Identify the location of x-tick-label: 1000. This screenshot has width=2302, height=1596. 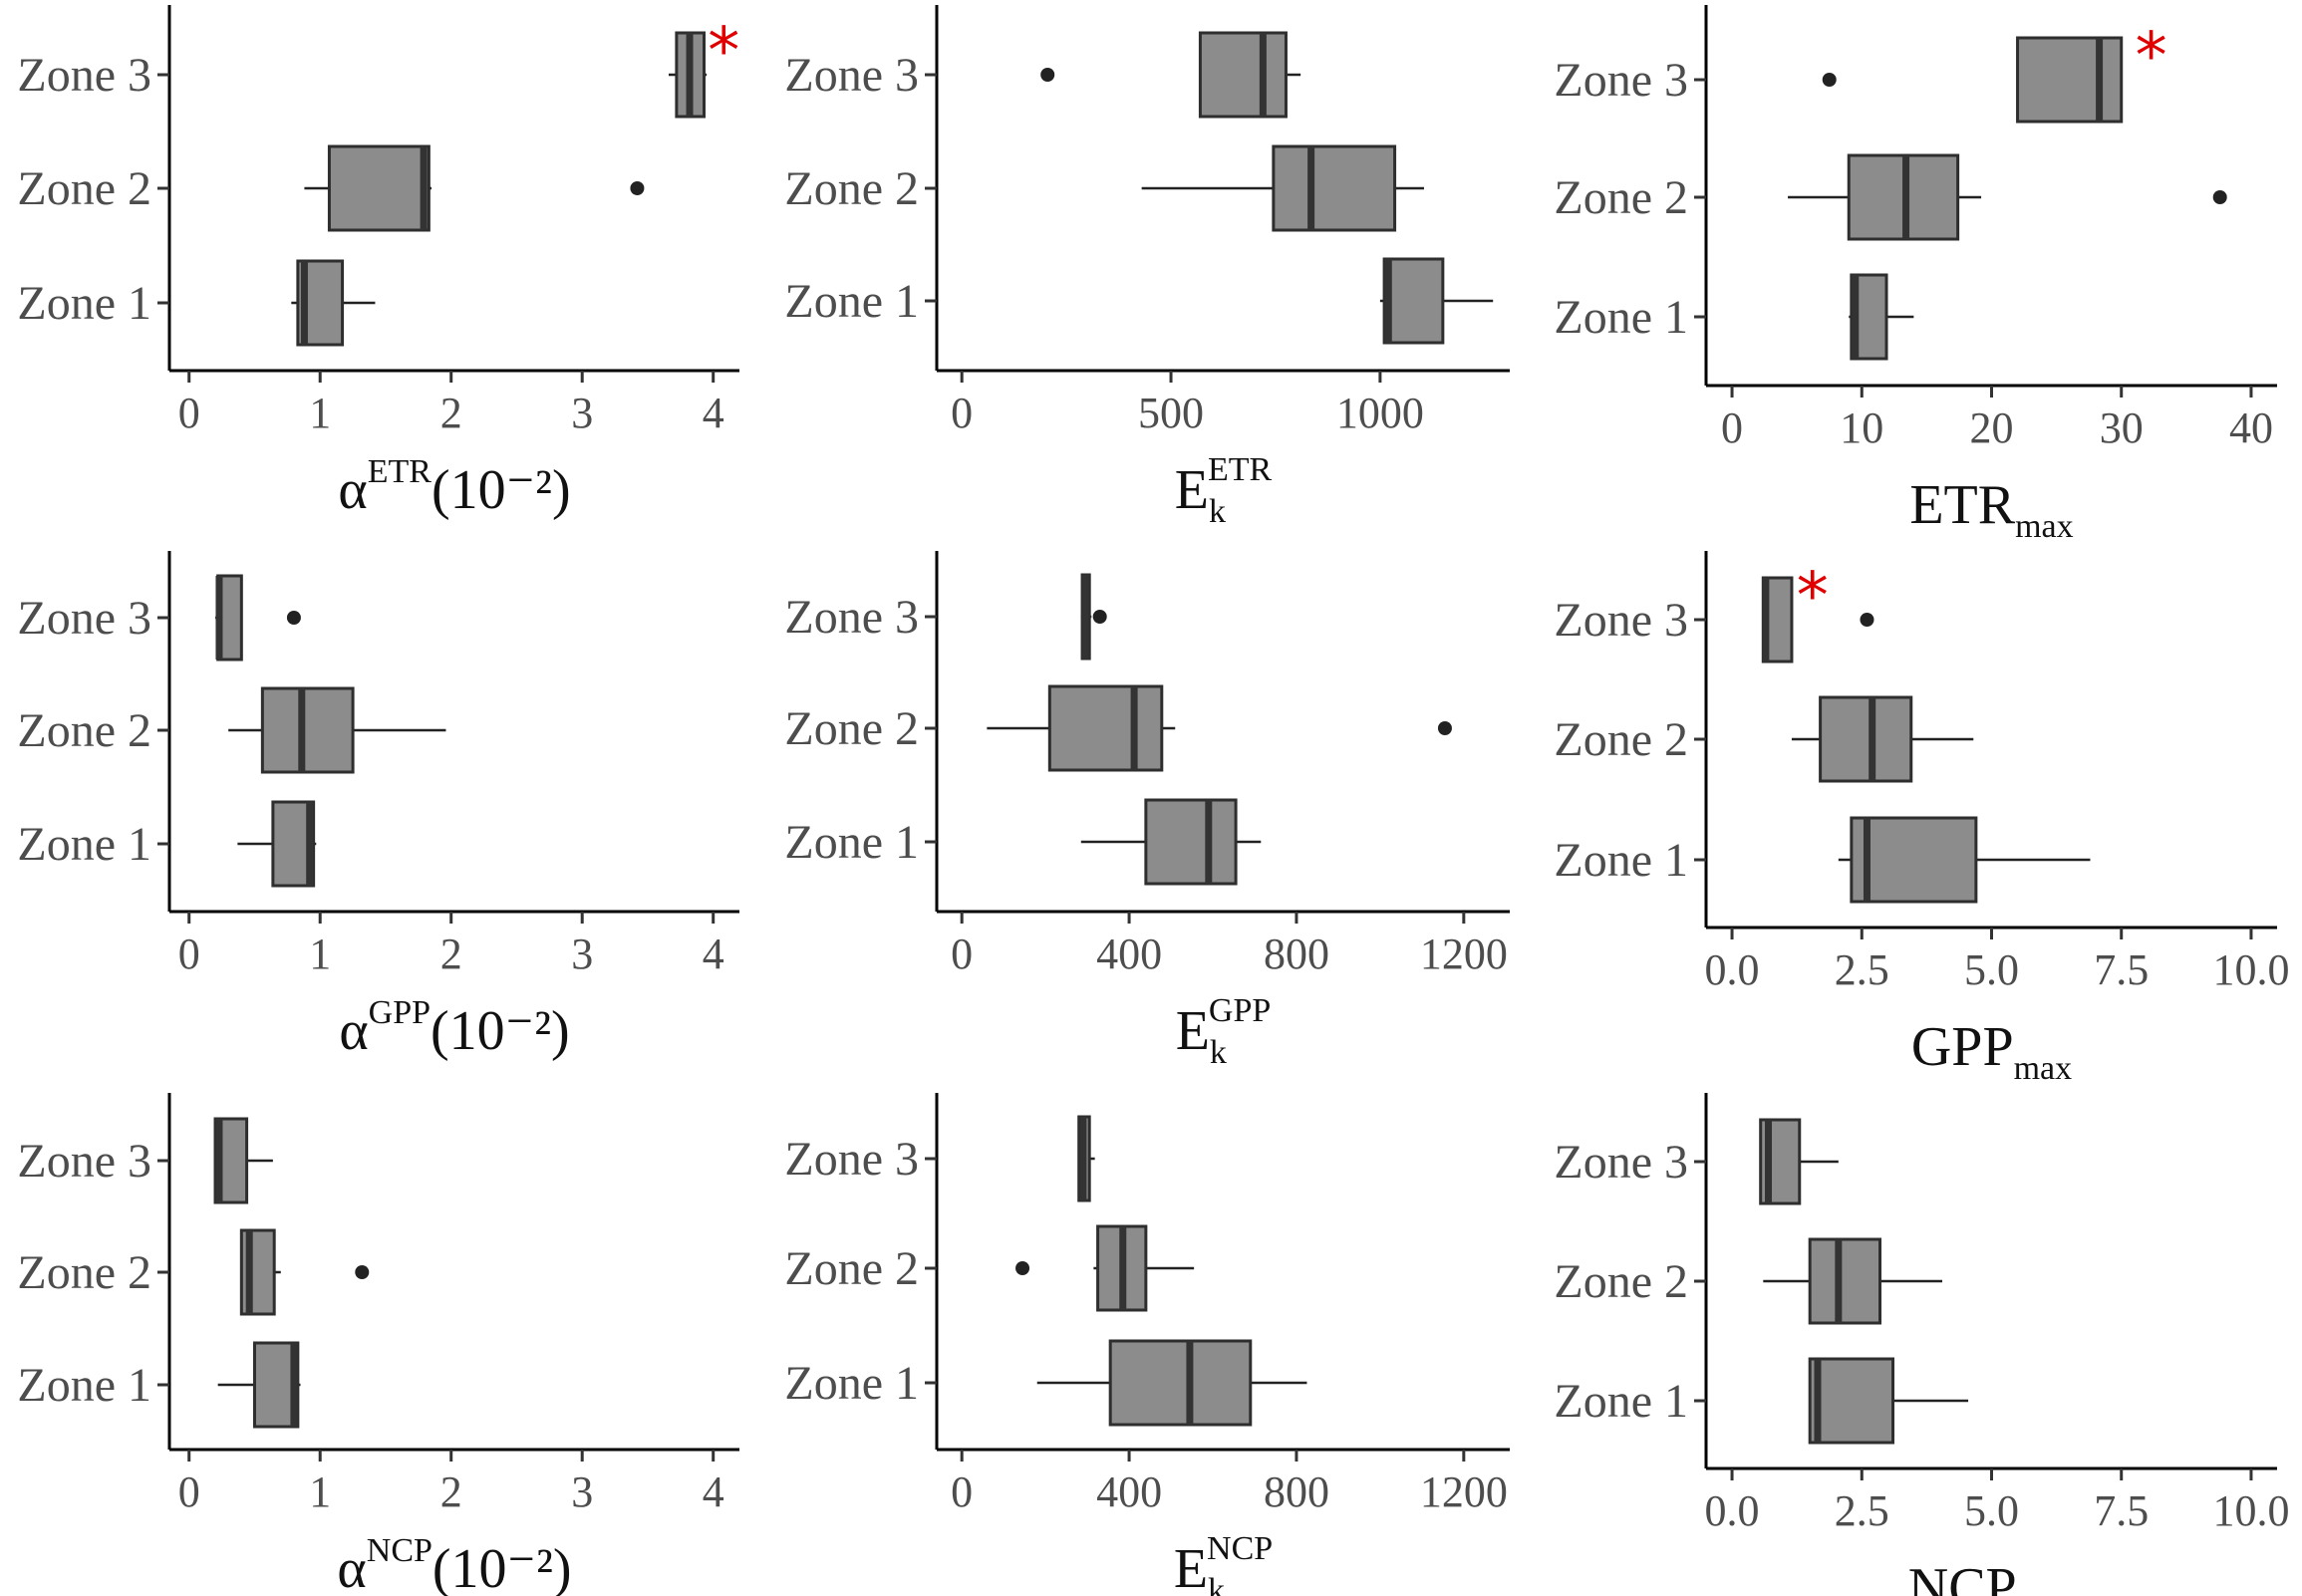
(1380, 413).